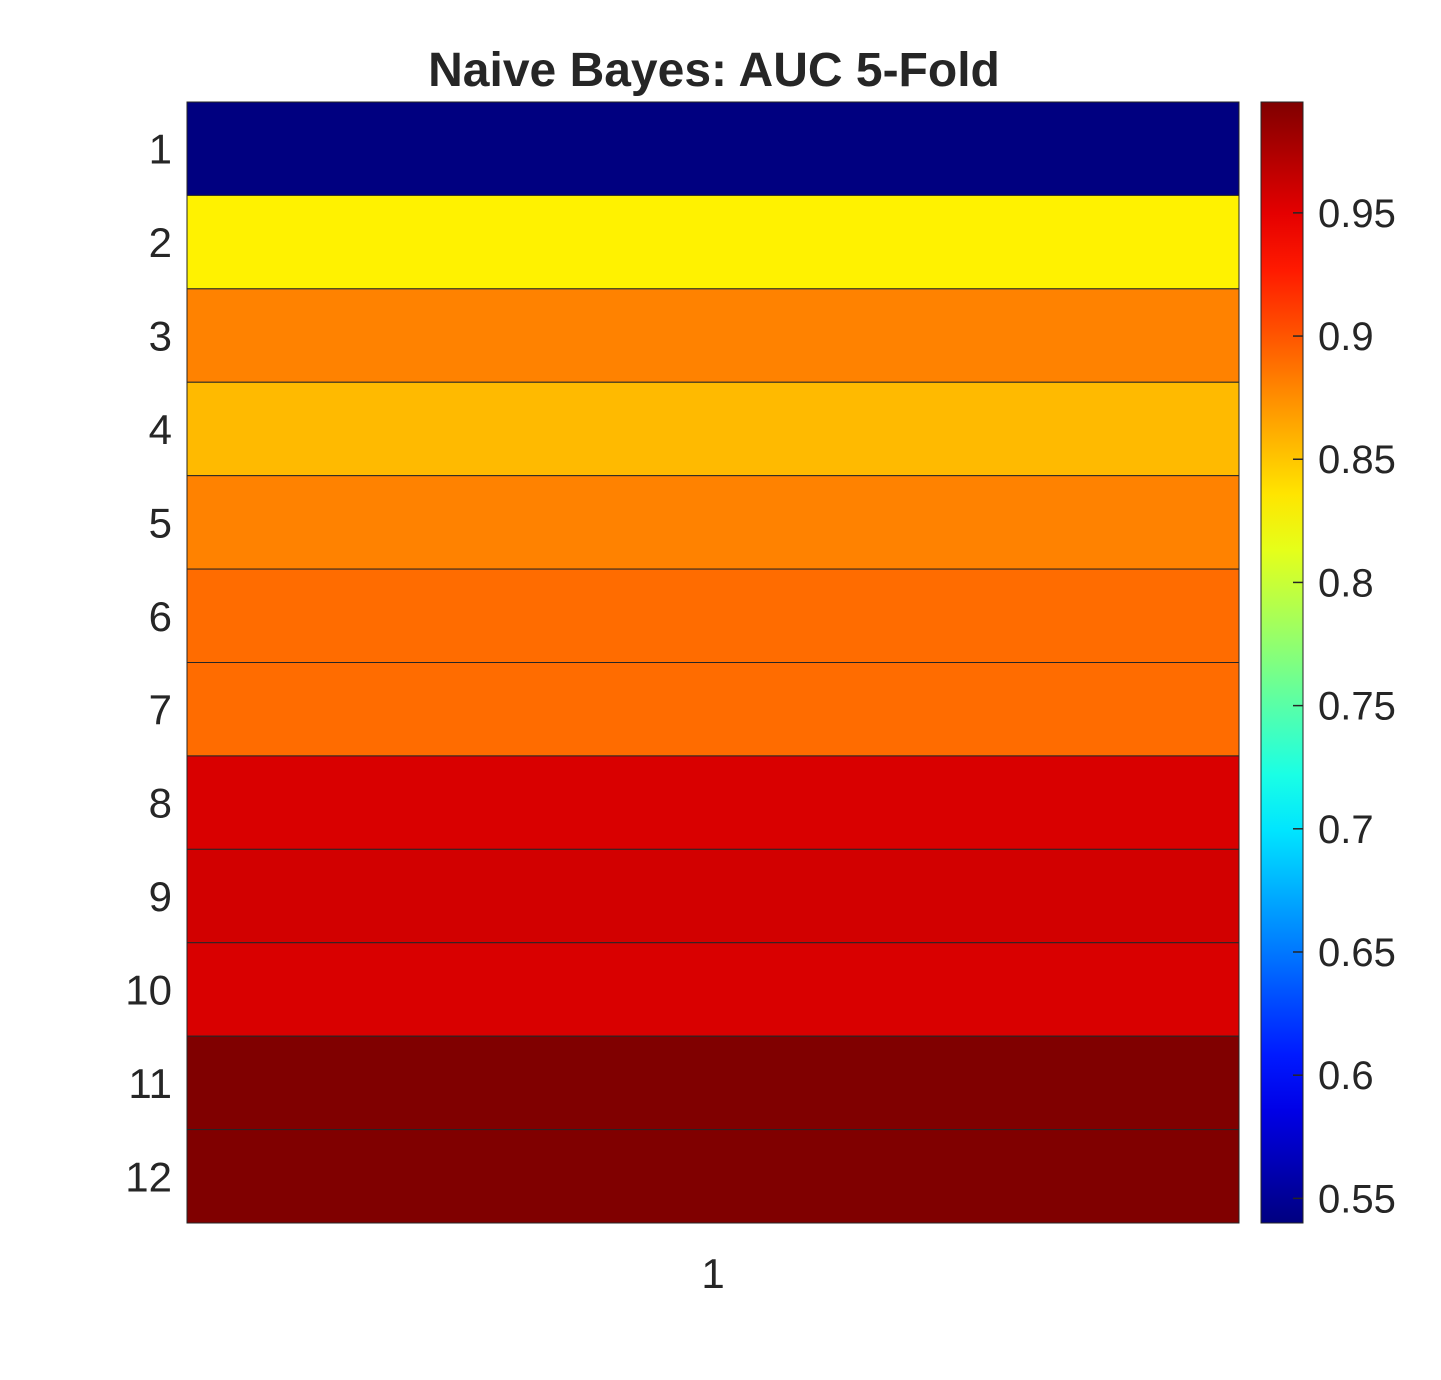 This screenshot has width=1441, height=1380. What do you see at coordinates (1346, 583) in the screenshot?
I see `colorbar-tick-label: 0.8` at bounding box center [1346, 583].